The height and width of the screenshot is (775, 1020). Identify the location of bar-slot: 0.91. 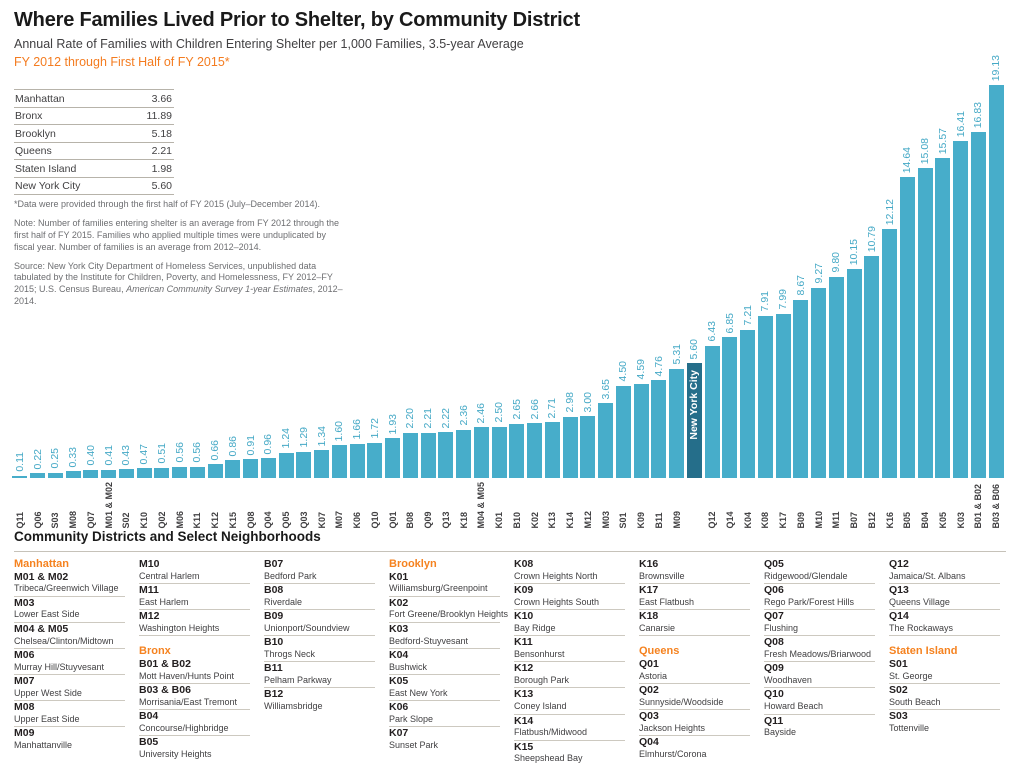
(251, 456).